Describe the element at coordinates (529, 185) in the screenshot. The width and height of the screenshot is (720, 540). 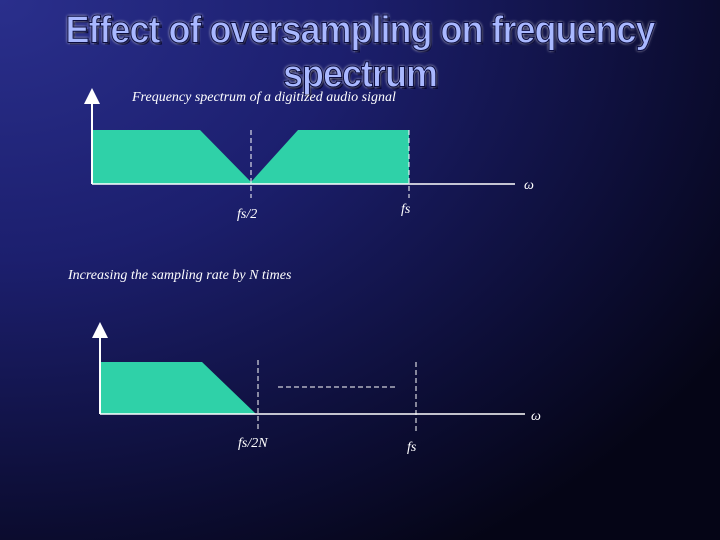
I see `top-omega-label: ω` at that location.